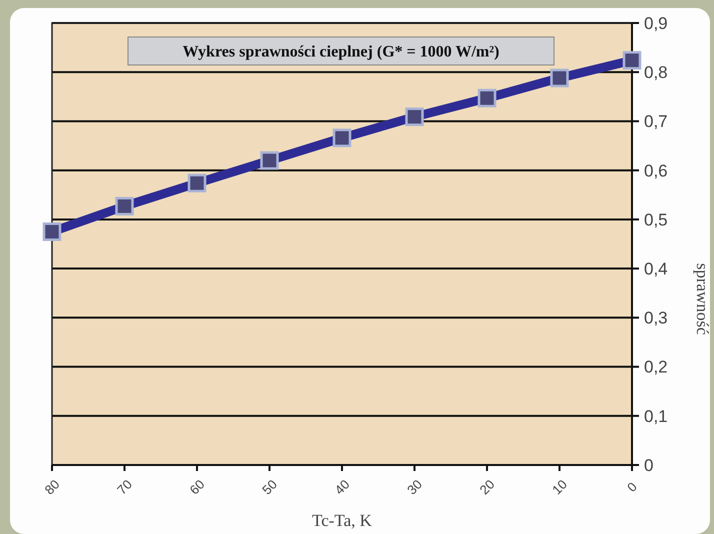  Describe the element at coordinates (656, 416) in the screenshot. I see `y-tick-label: 0,1` at that location.